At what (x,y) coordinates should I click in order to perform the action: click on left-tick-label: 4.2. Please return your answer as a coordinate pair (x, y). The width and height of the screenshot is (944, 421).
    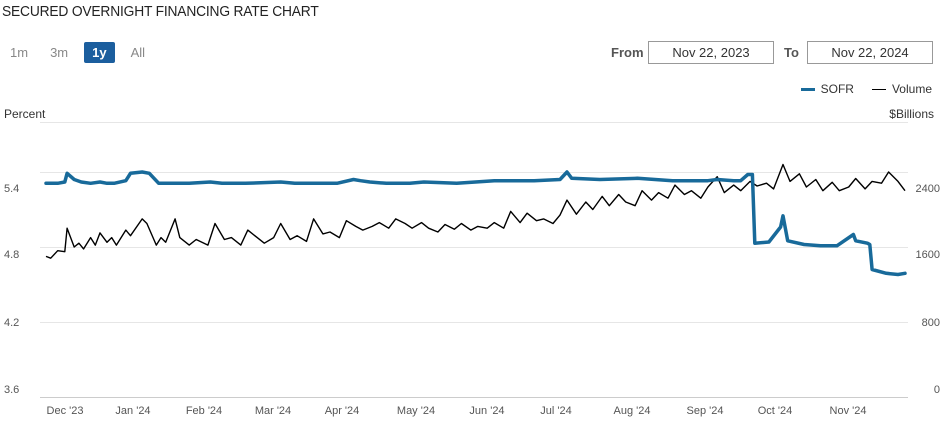
    Looking at the image, I should click on (11, 323).